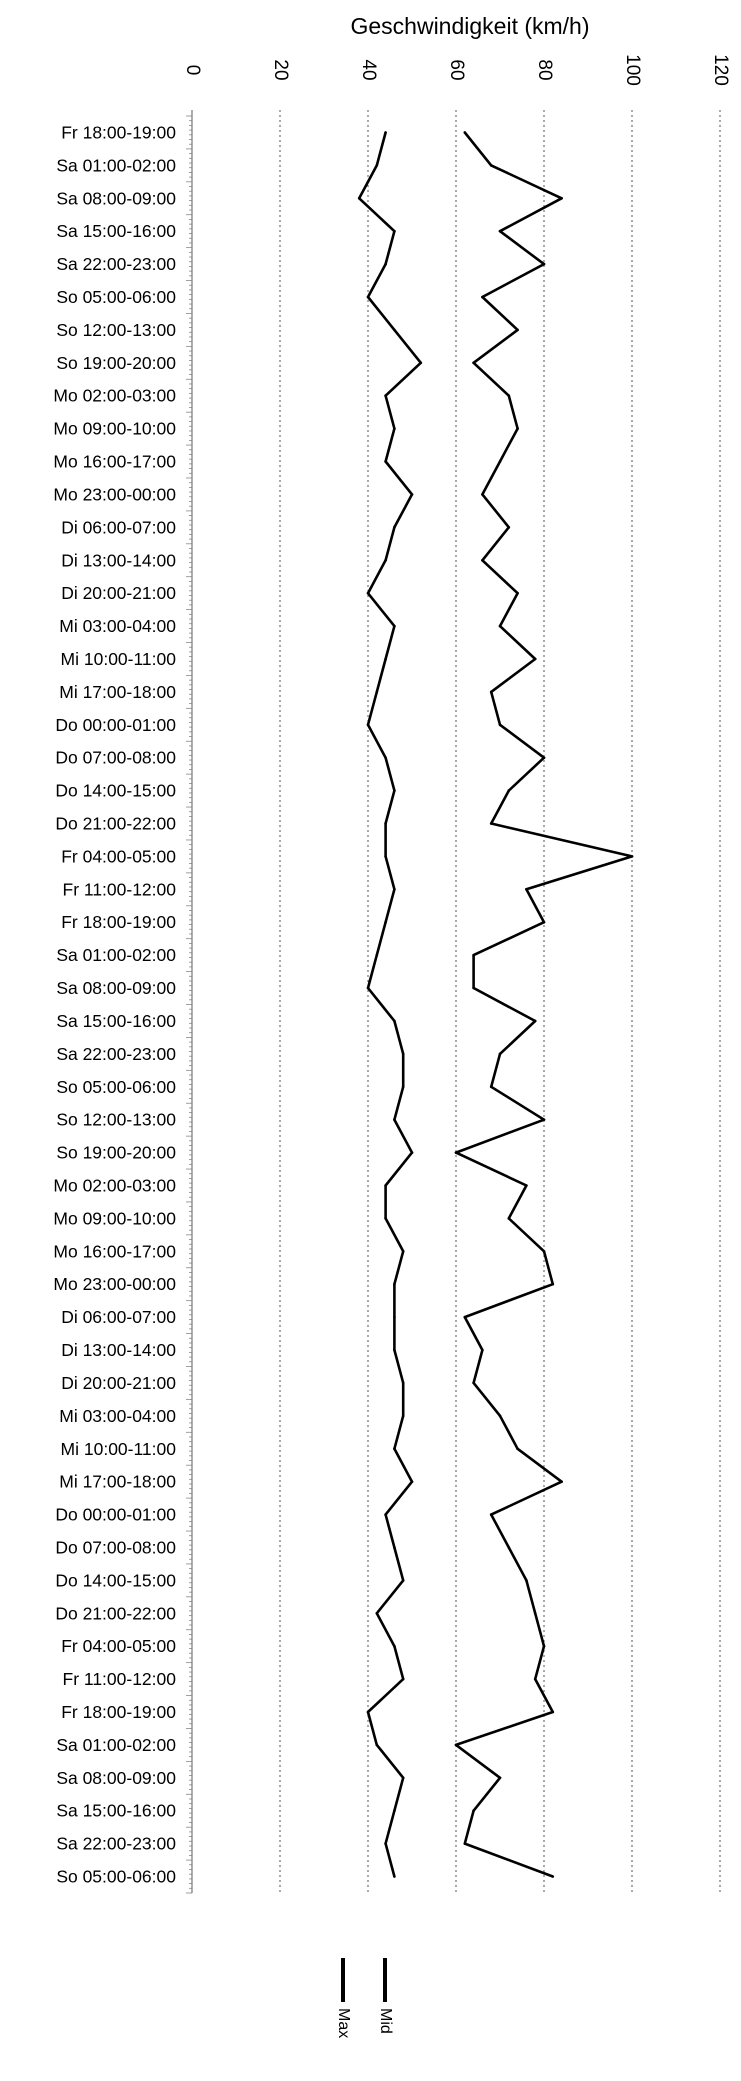  What do you see at coordinates (189, 1004) in the screenshot?
I see `category-axis-tickmarks` at bounding box center [189, 1004].